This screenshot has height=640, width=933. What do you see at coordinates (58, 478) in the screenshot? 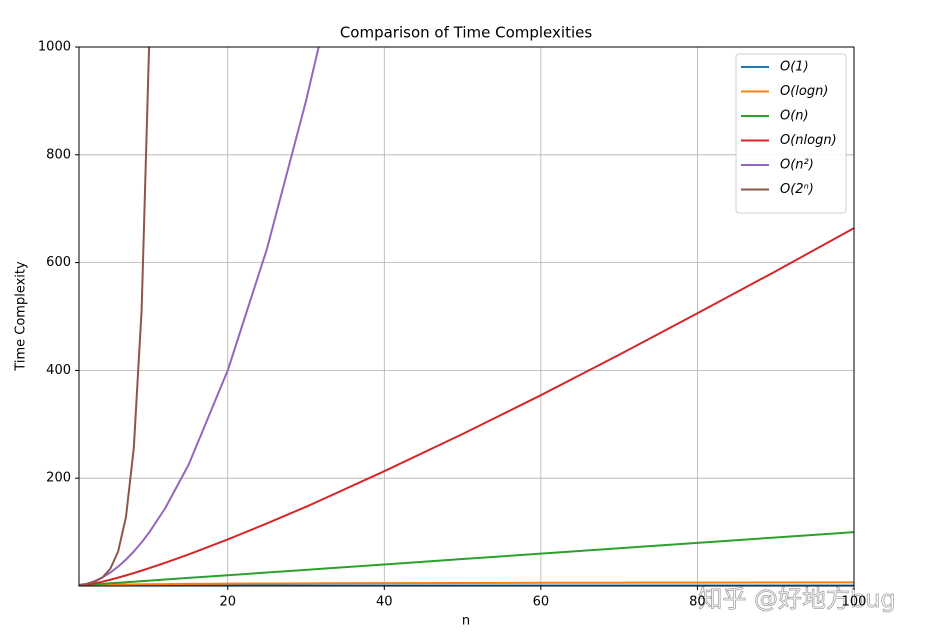
I see `y-tick-label: 200` at bounding box center [58, 478].